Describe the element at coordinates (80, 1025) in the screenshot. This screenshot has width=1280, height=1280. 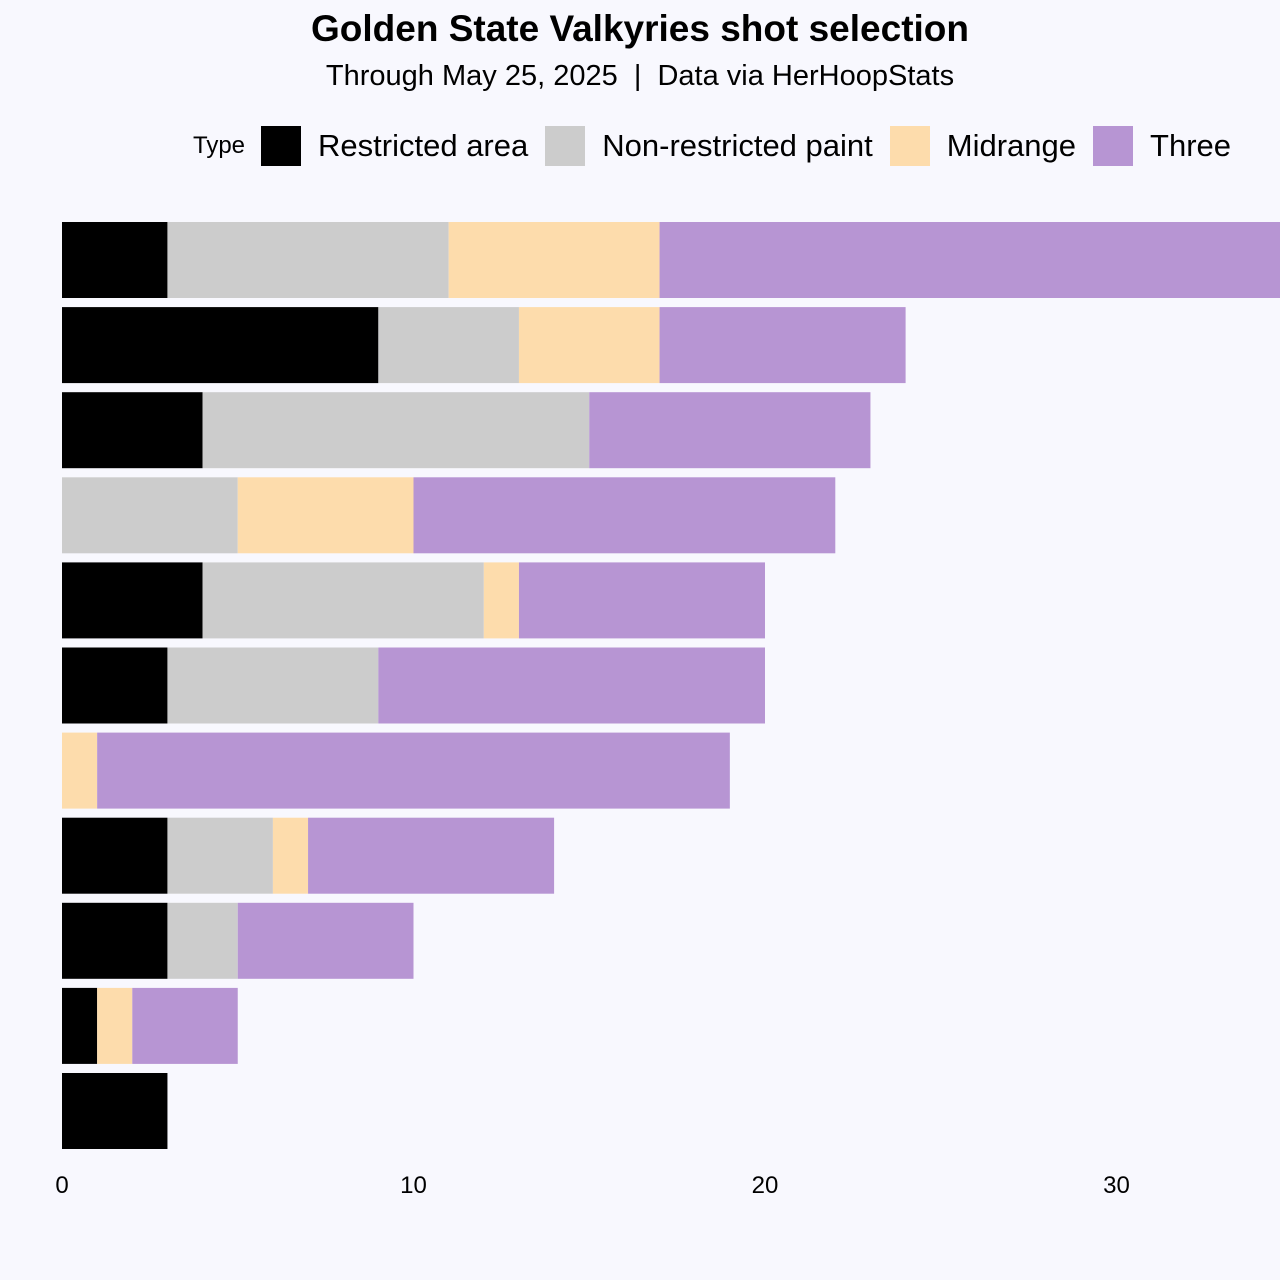
I see `bar-row10-restricted-area` at that location.